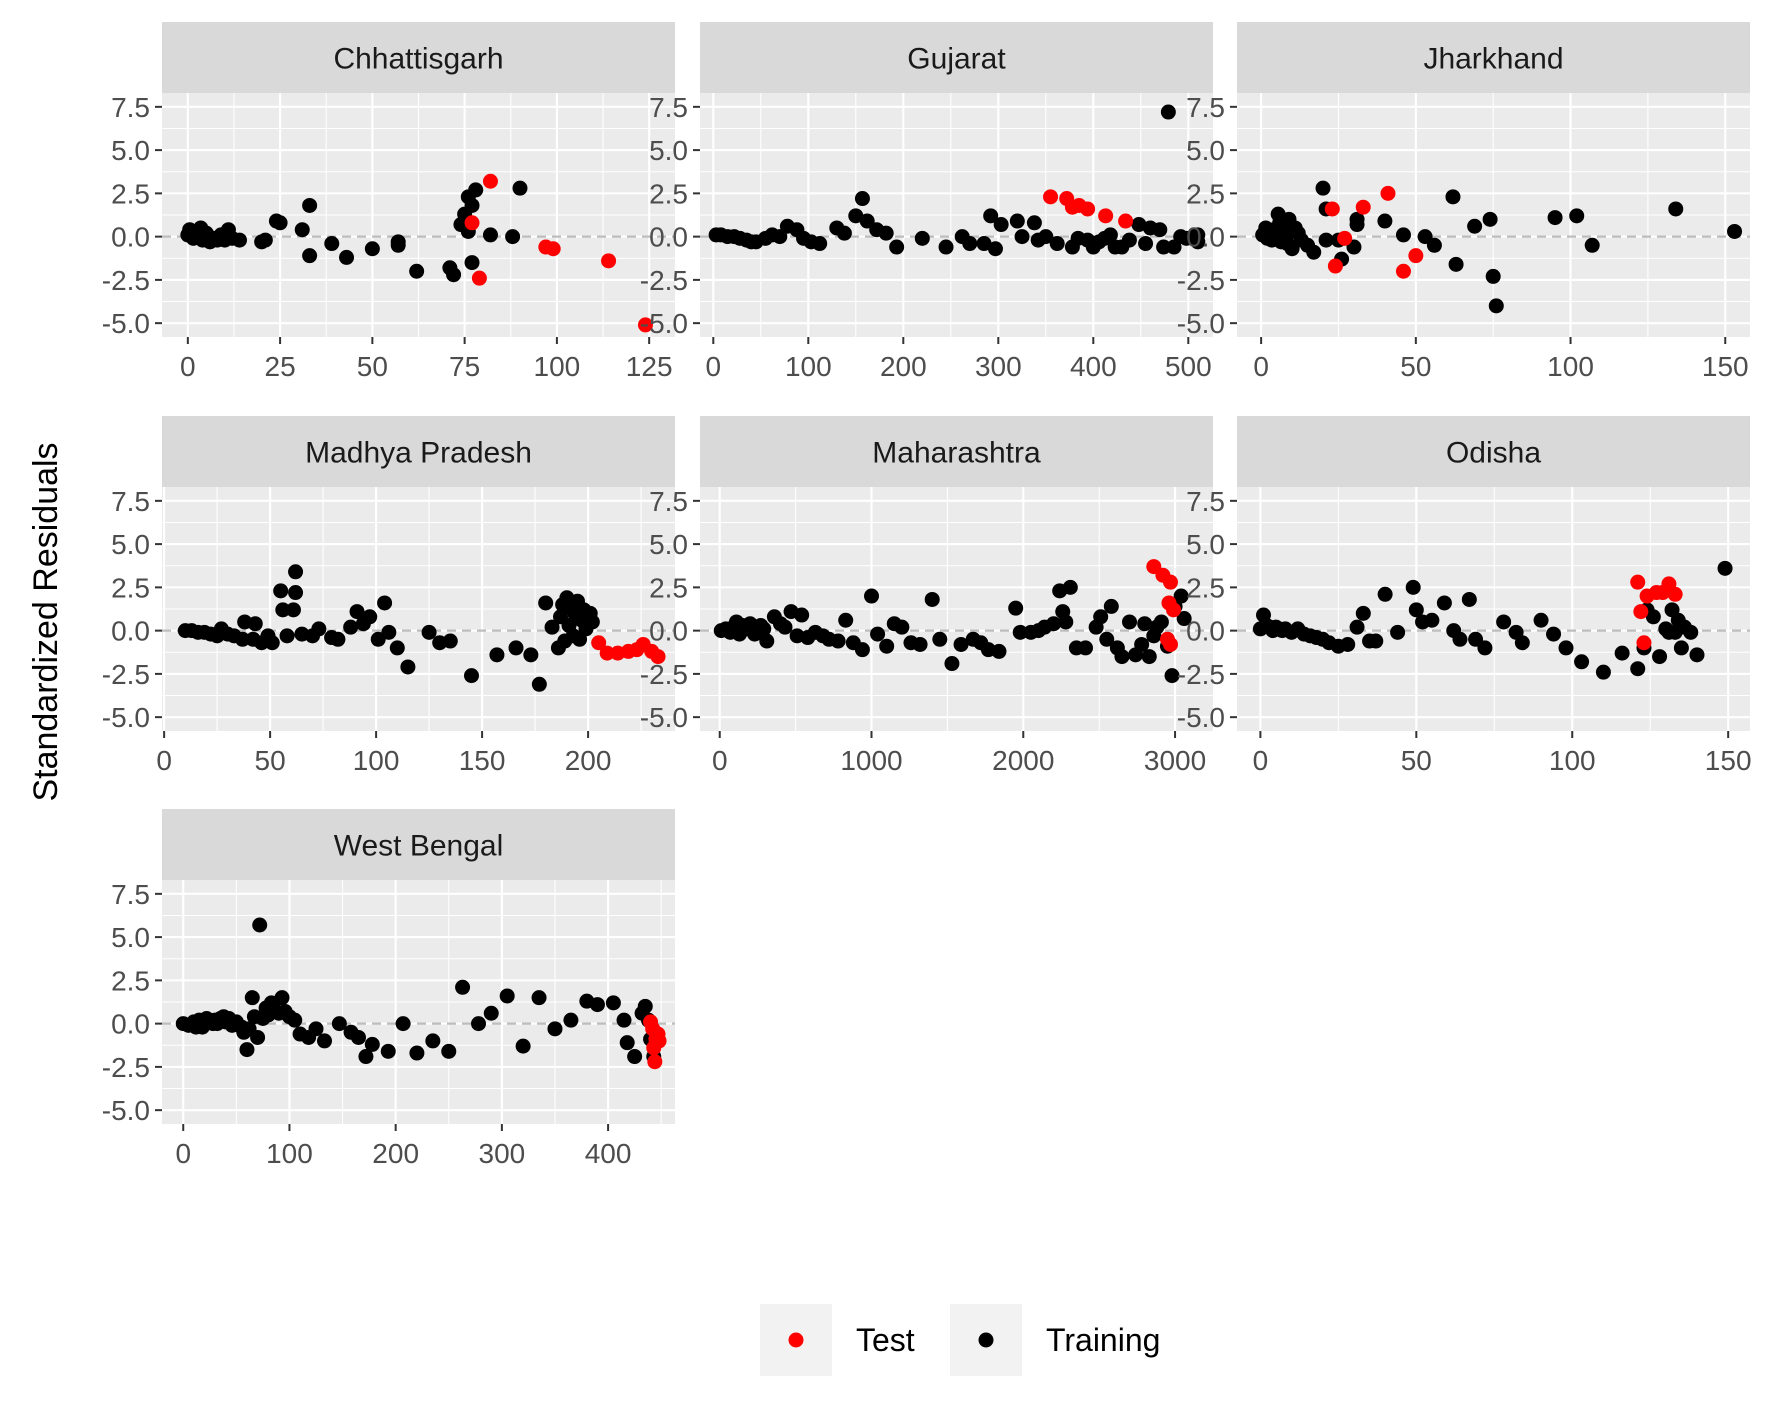 The width and height of the screenshot is (1771, 1417). Describe the element at coordinates (1023, 760) in the screenshot. I see `x-tick-label: 2000` at that location.